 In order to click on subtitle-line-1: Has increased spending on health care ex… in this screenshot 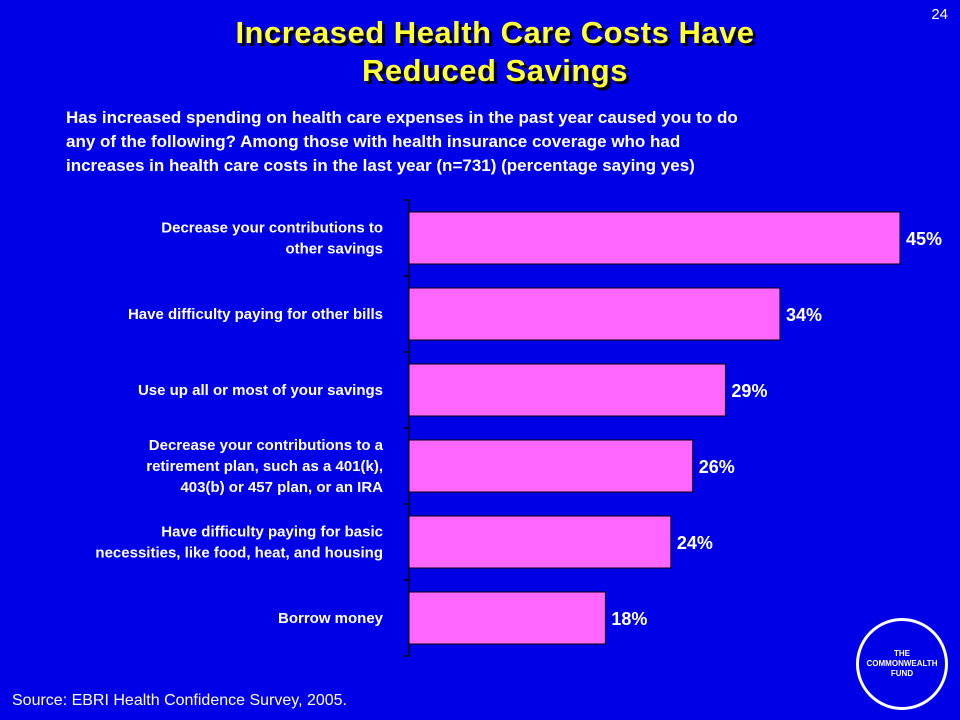, I will do `click(402, 117)`.